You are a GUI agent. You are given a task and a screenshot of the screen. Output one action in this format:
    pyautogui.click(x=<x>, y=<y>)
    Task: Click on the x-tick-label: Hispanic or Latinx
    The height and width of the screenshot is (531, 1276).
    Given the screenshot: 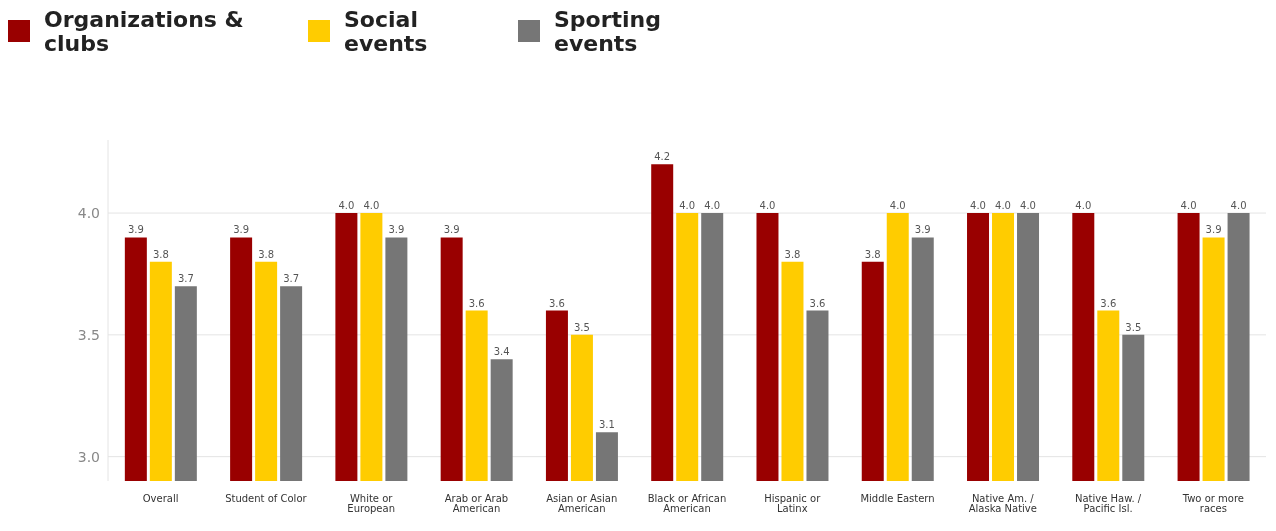 What is the action you would take?
    pyautogui.click(x=793, y=504)
    